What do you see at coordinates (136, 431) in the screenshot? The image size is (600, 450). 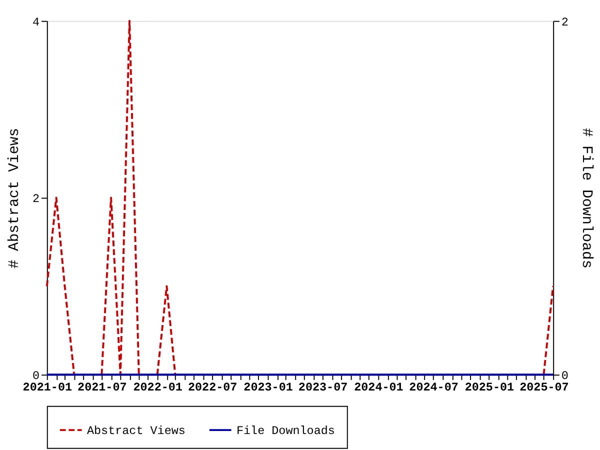 I see `legend-label: Abstract Views` at bounding box center [136, 431].